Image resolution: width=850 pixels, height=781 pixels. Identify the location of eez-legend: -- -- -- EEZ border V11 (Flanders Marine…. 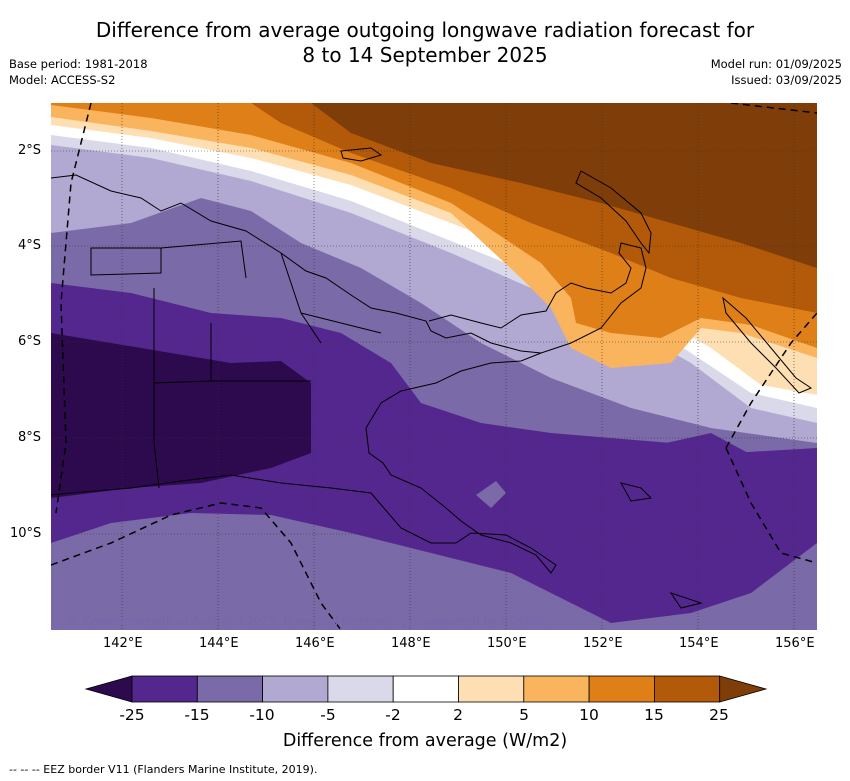
(163, 769).